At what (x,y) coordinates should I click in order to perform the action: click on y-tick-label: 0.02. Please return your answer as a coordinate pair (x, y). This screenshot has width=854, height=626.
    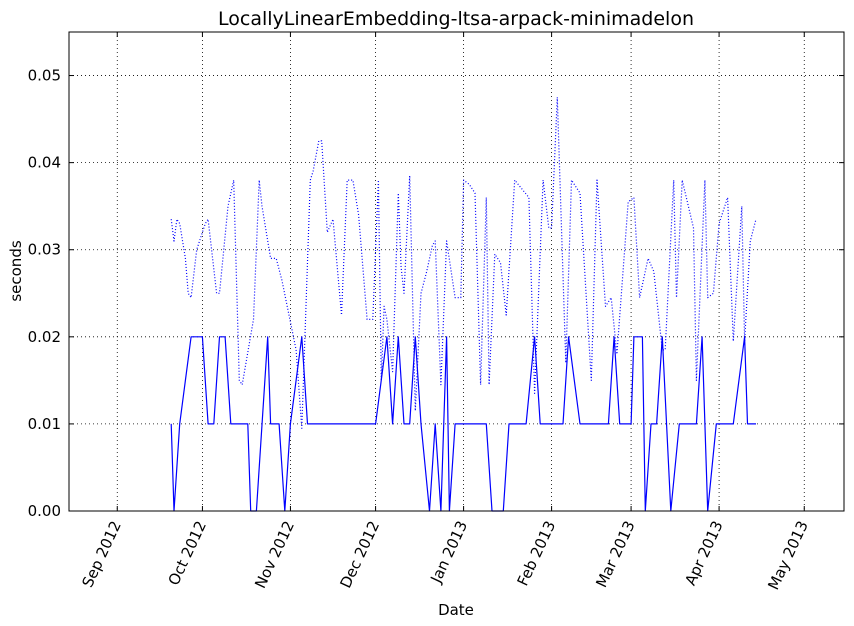
    Looking at the image, I should click on (44, 337).